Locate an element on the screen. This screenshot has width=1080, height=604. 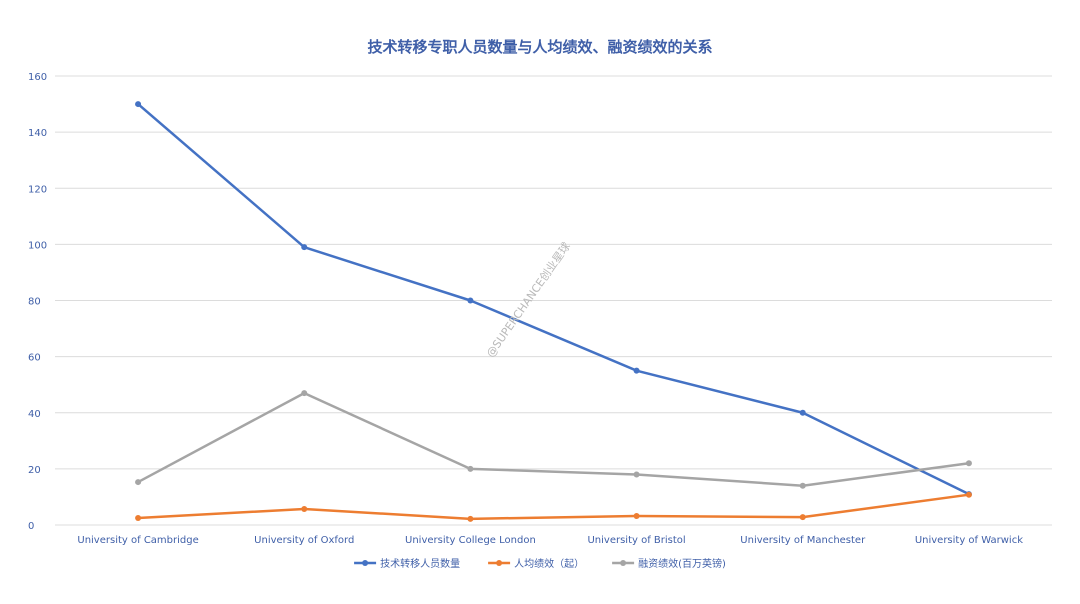
legend-label: 技术转移人员数量 is located at coordinates (420, 563).